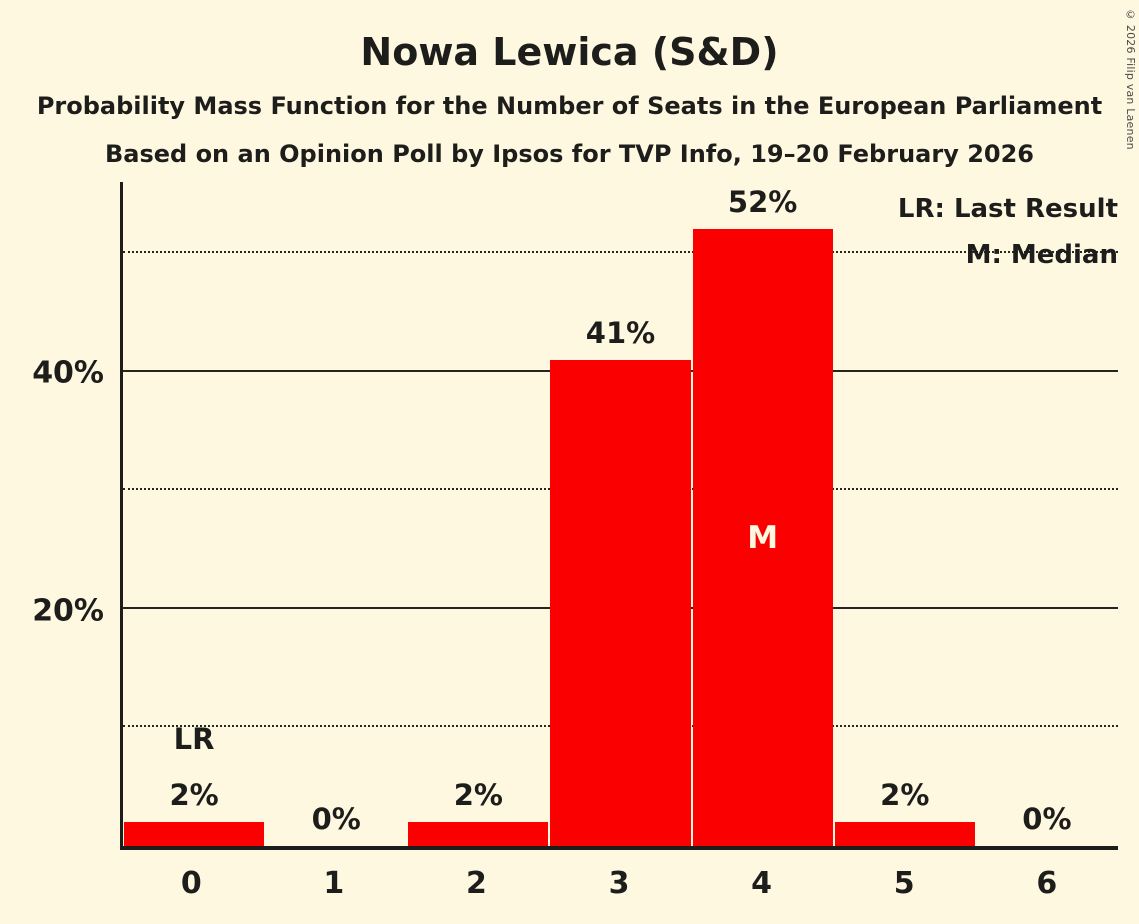  Describe the element at coordinates (68, 373) in the screenshot. I see `y-tick-40: 40%` at that location.